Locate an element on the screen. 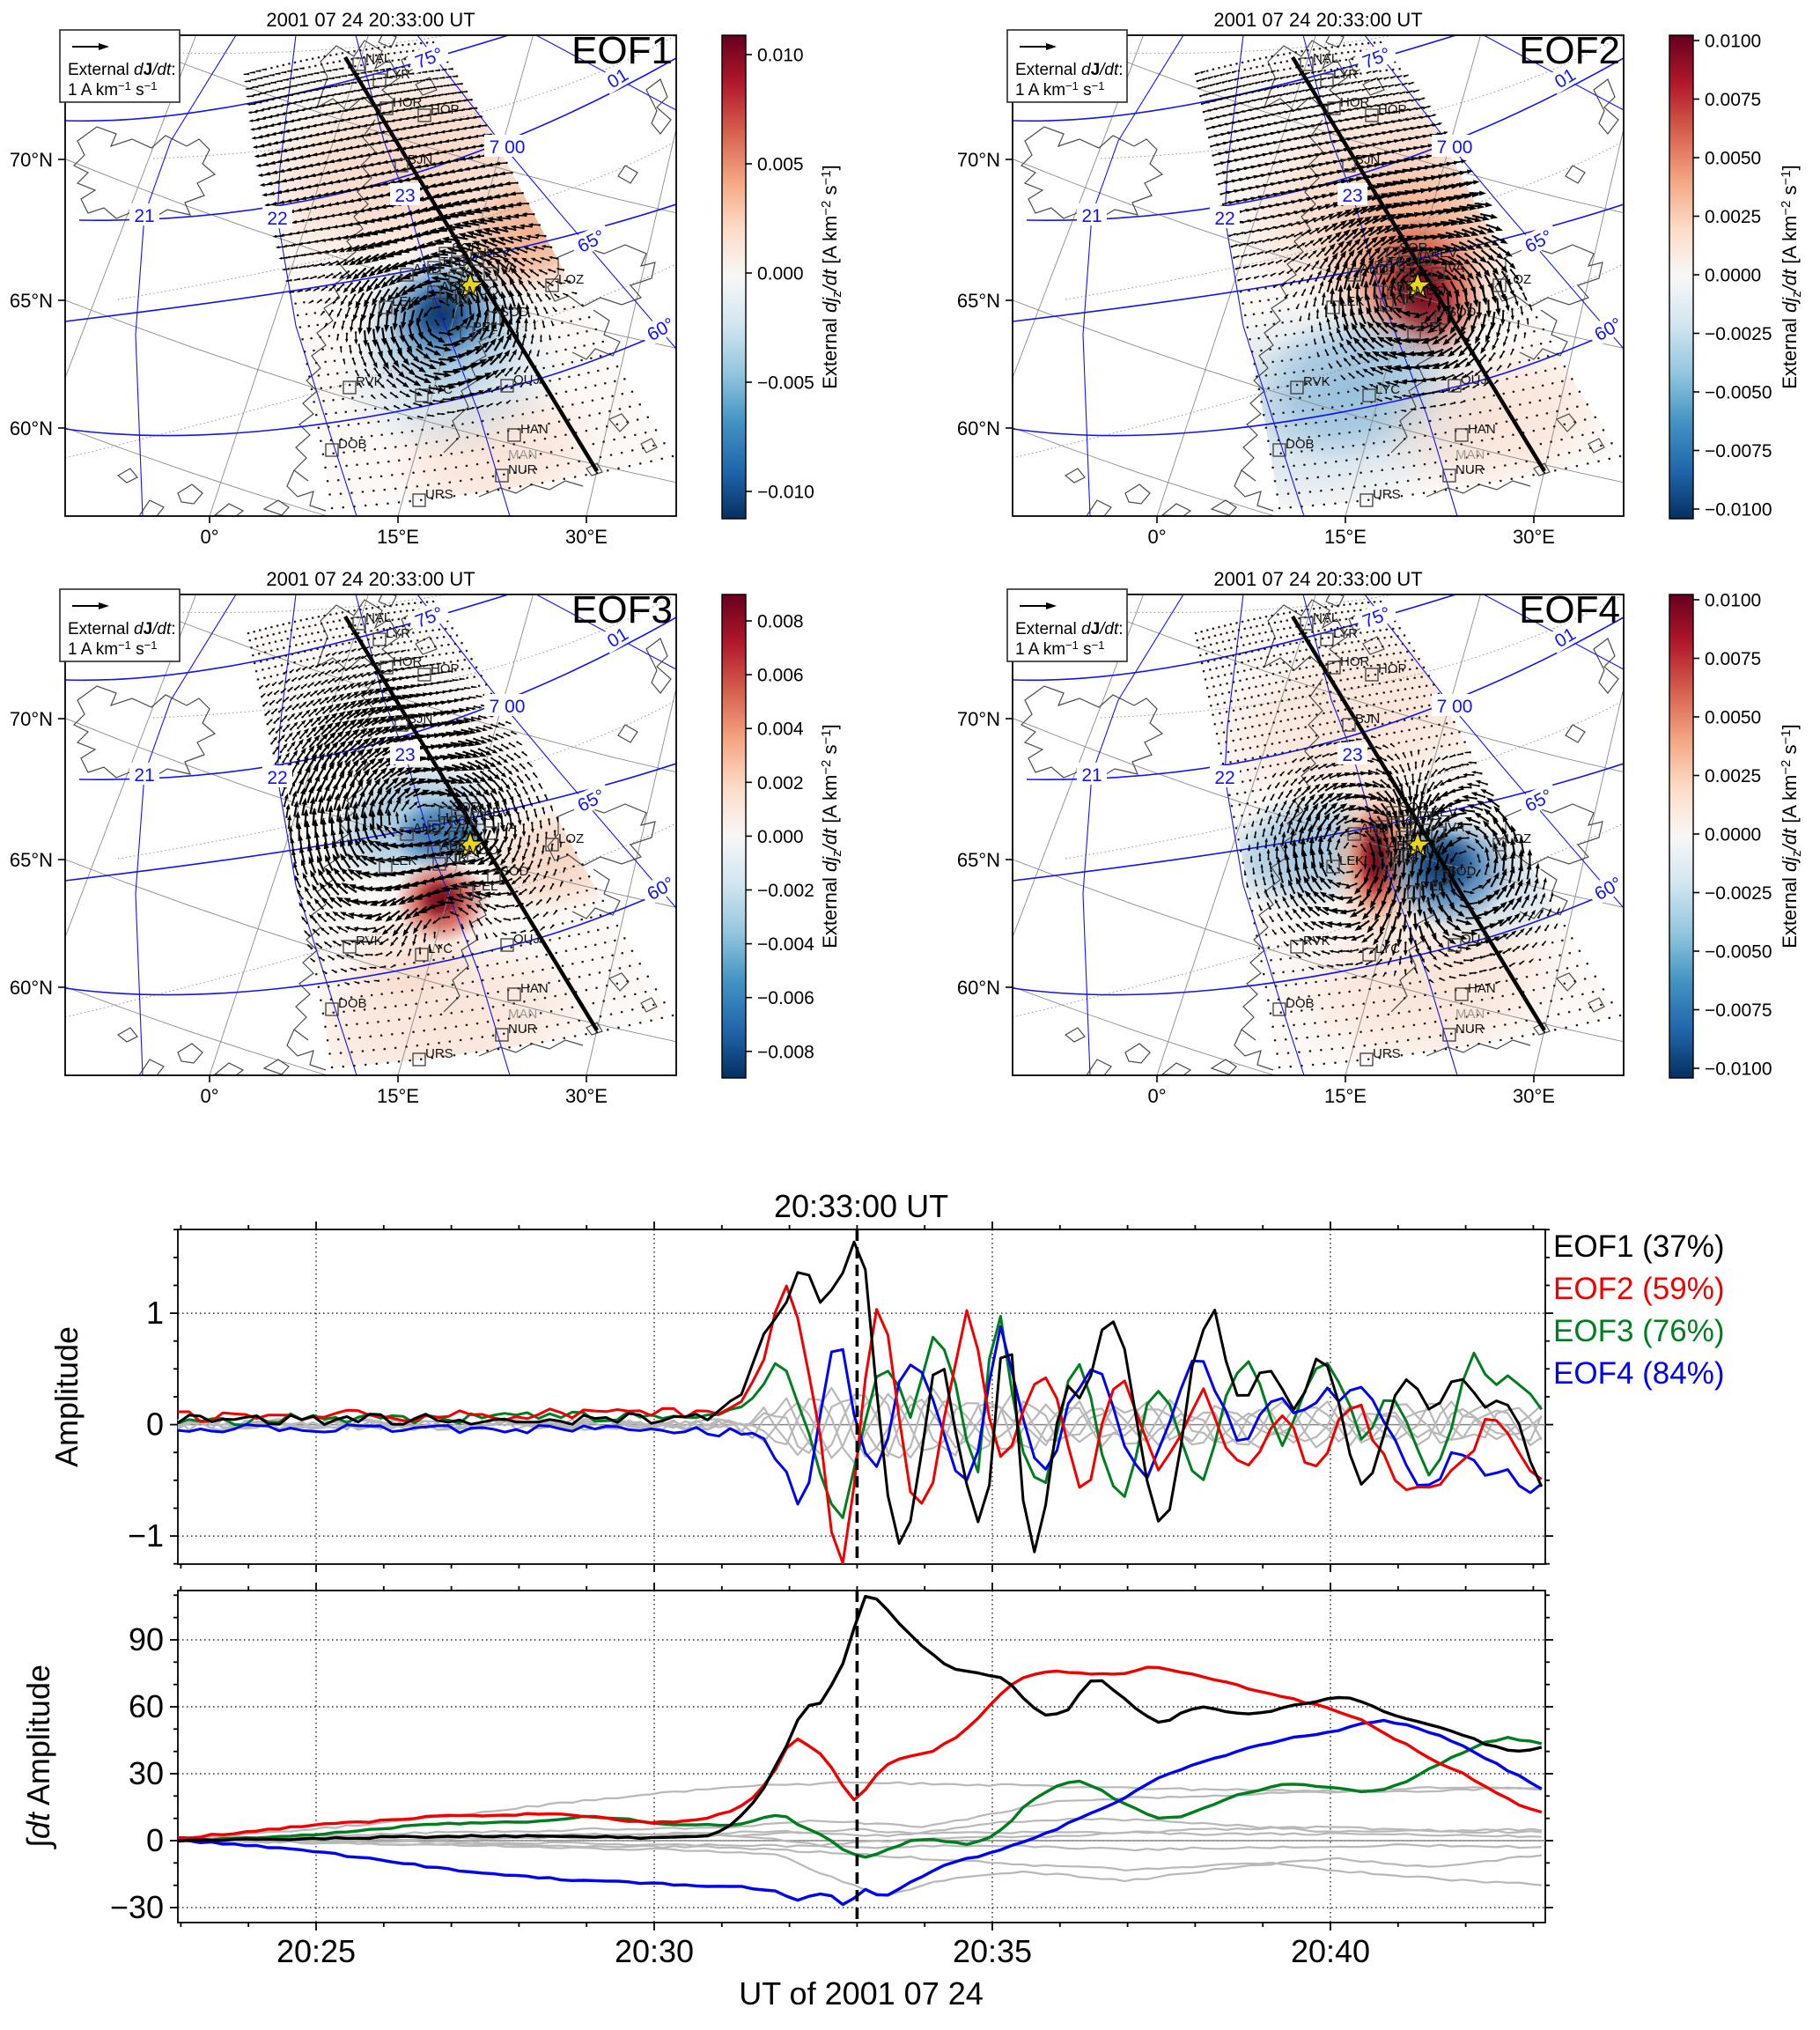  svg-text: −0.002 is located at coordinates (785, 891).